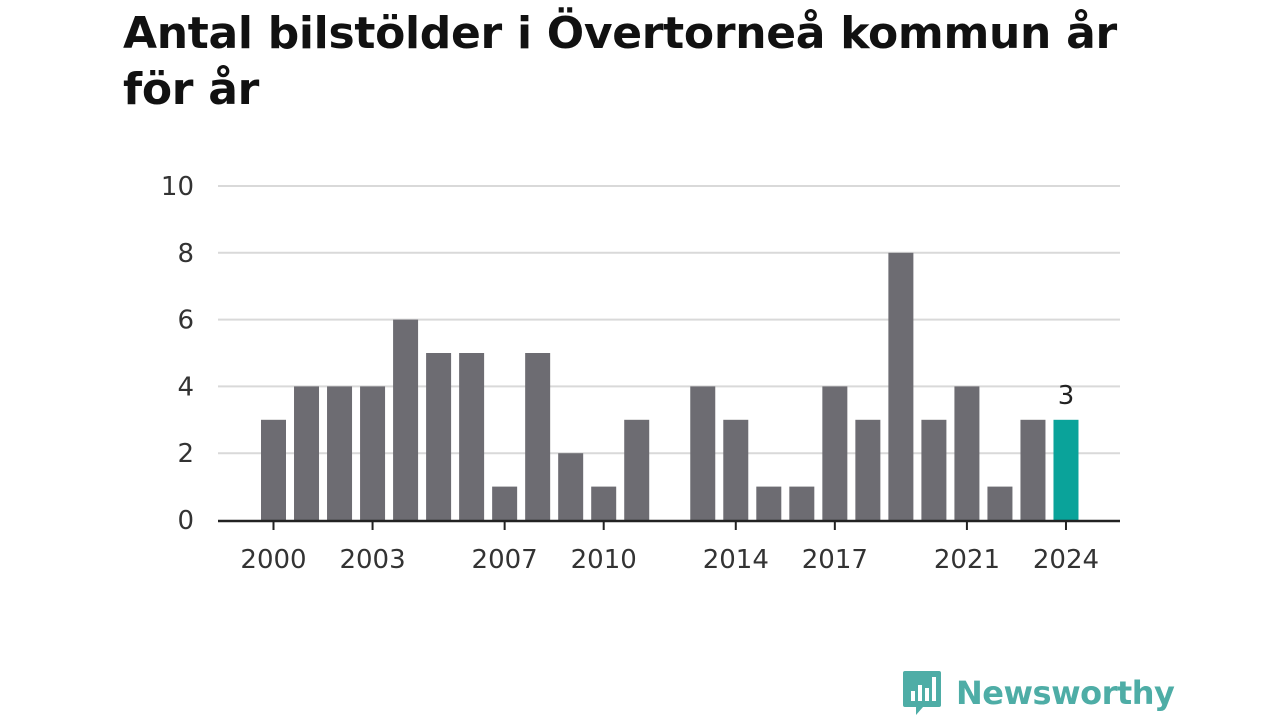 This screenshot has height=720, width=1280. Describe the element at coordinates (185, 454) in the screenshot. I see `y-tick-label: 2` at that location.